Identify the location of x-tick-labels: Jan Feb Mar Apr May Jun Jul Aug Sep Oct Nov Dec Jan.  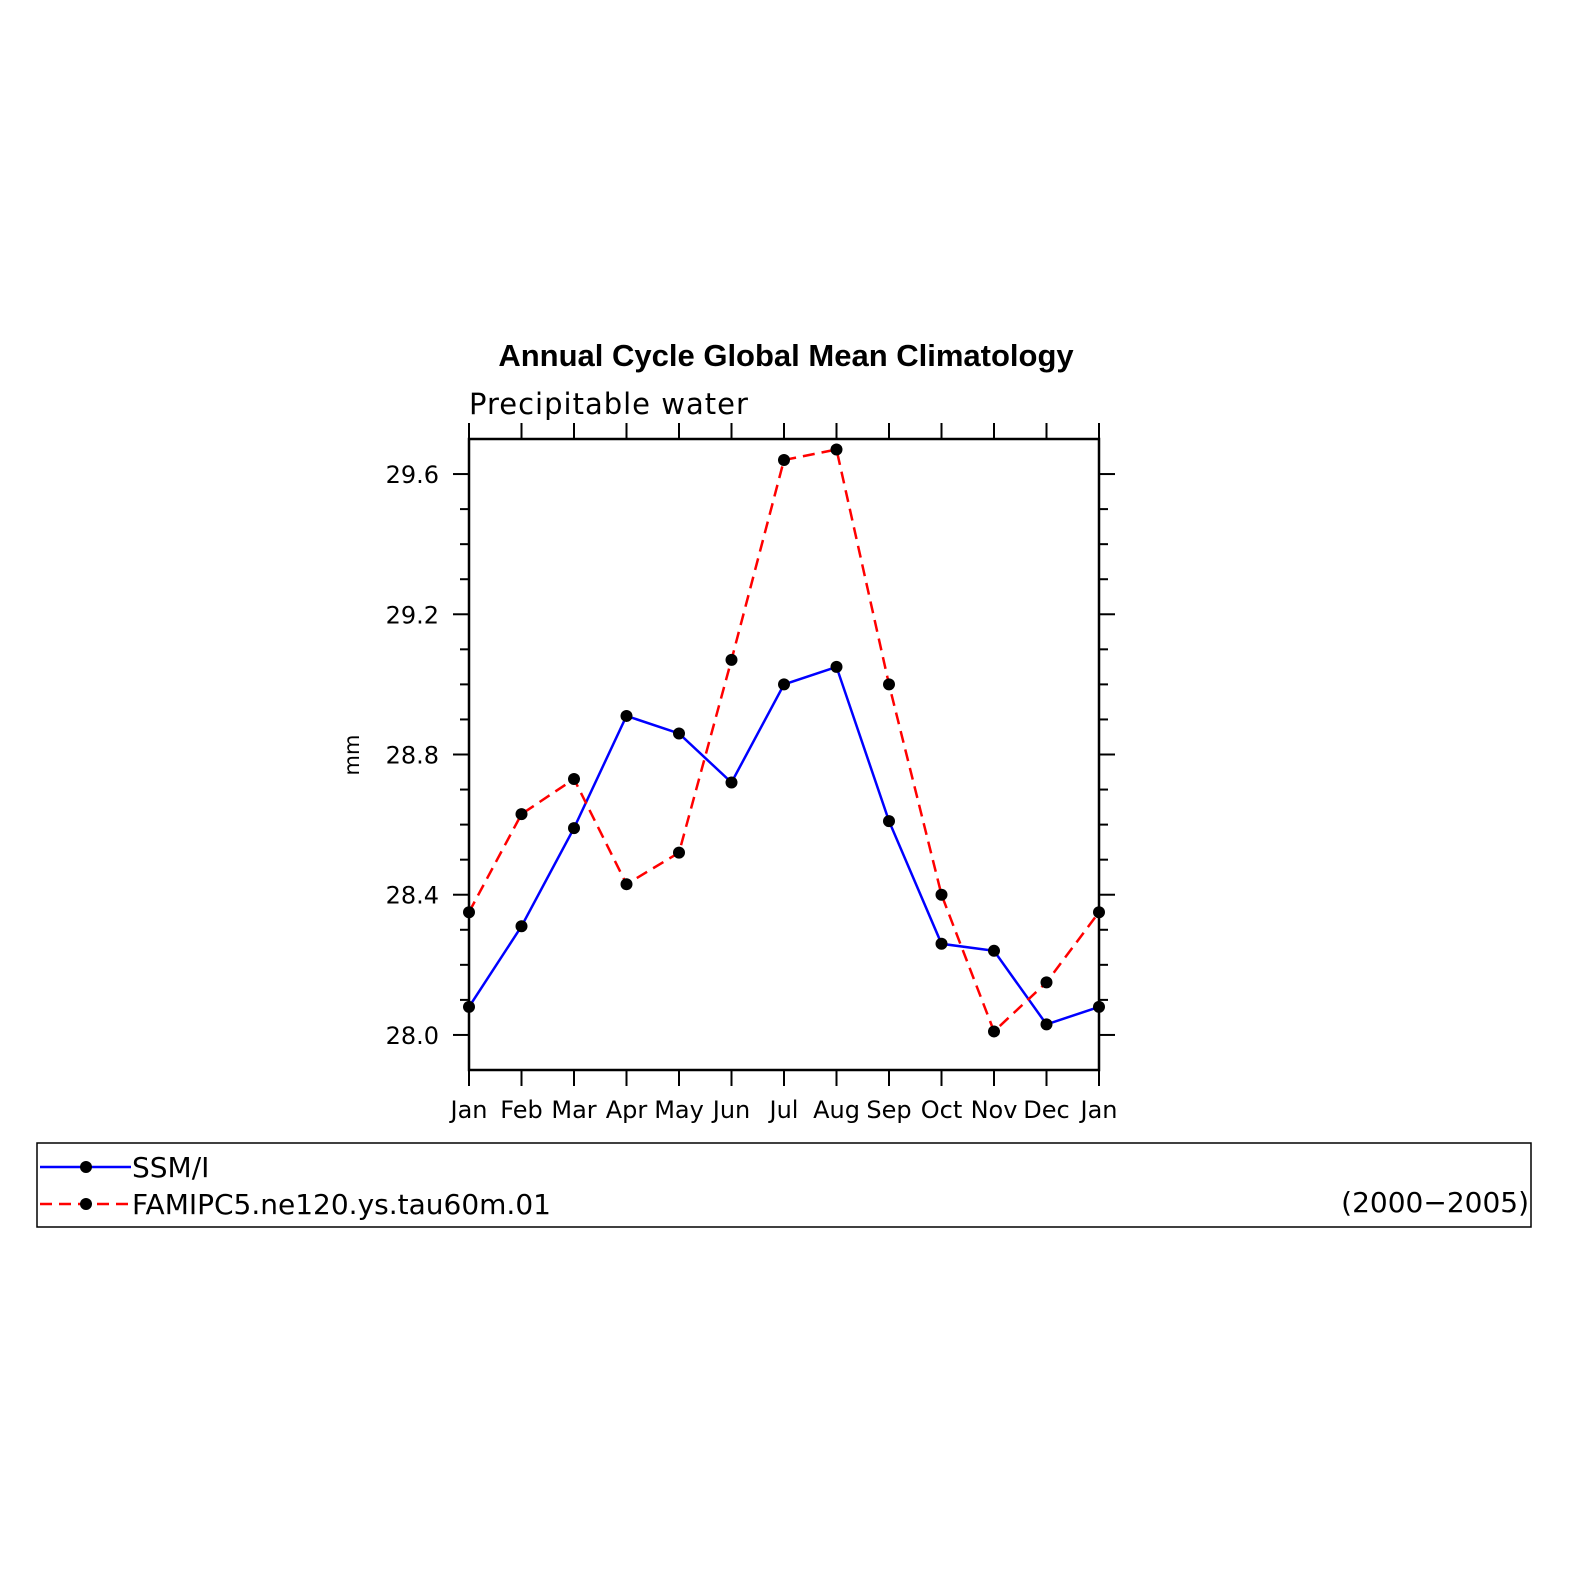
(783, 1110).